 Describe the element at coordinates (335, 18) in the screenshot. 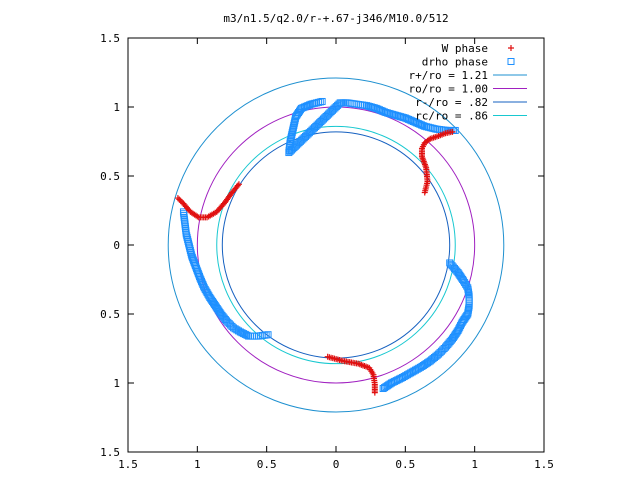

I see `chart-title: m3/n1.5/q2.0/r-+.67-j346/M10.0/512` at that location.